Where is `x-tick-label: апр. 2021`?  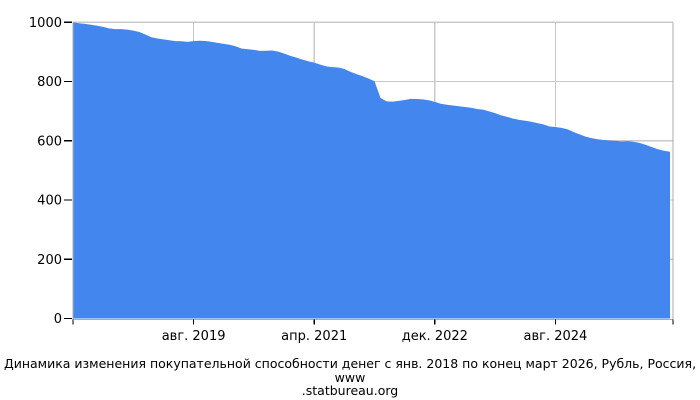
x-tick-label: апр. 2021 is located at coordinates (314, 336).